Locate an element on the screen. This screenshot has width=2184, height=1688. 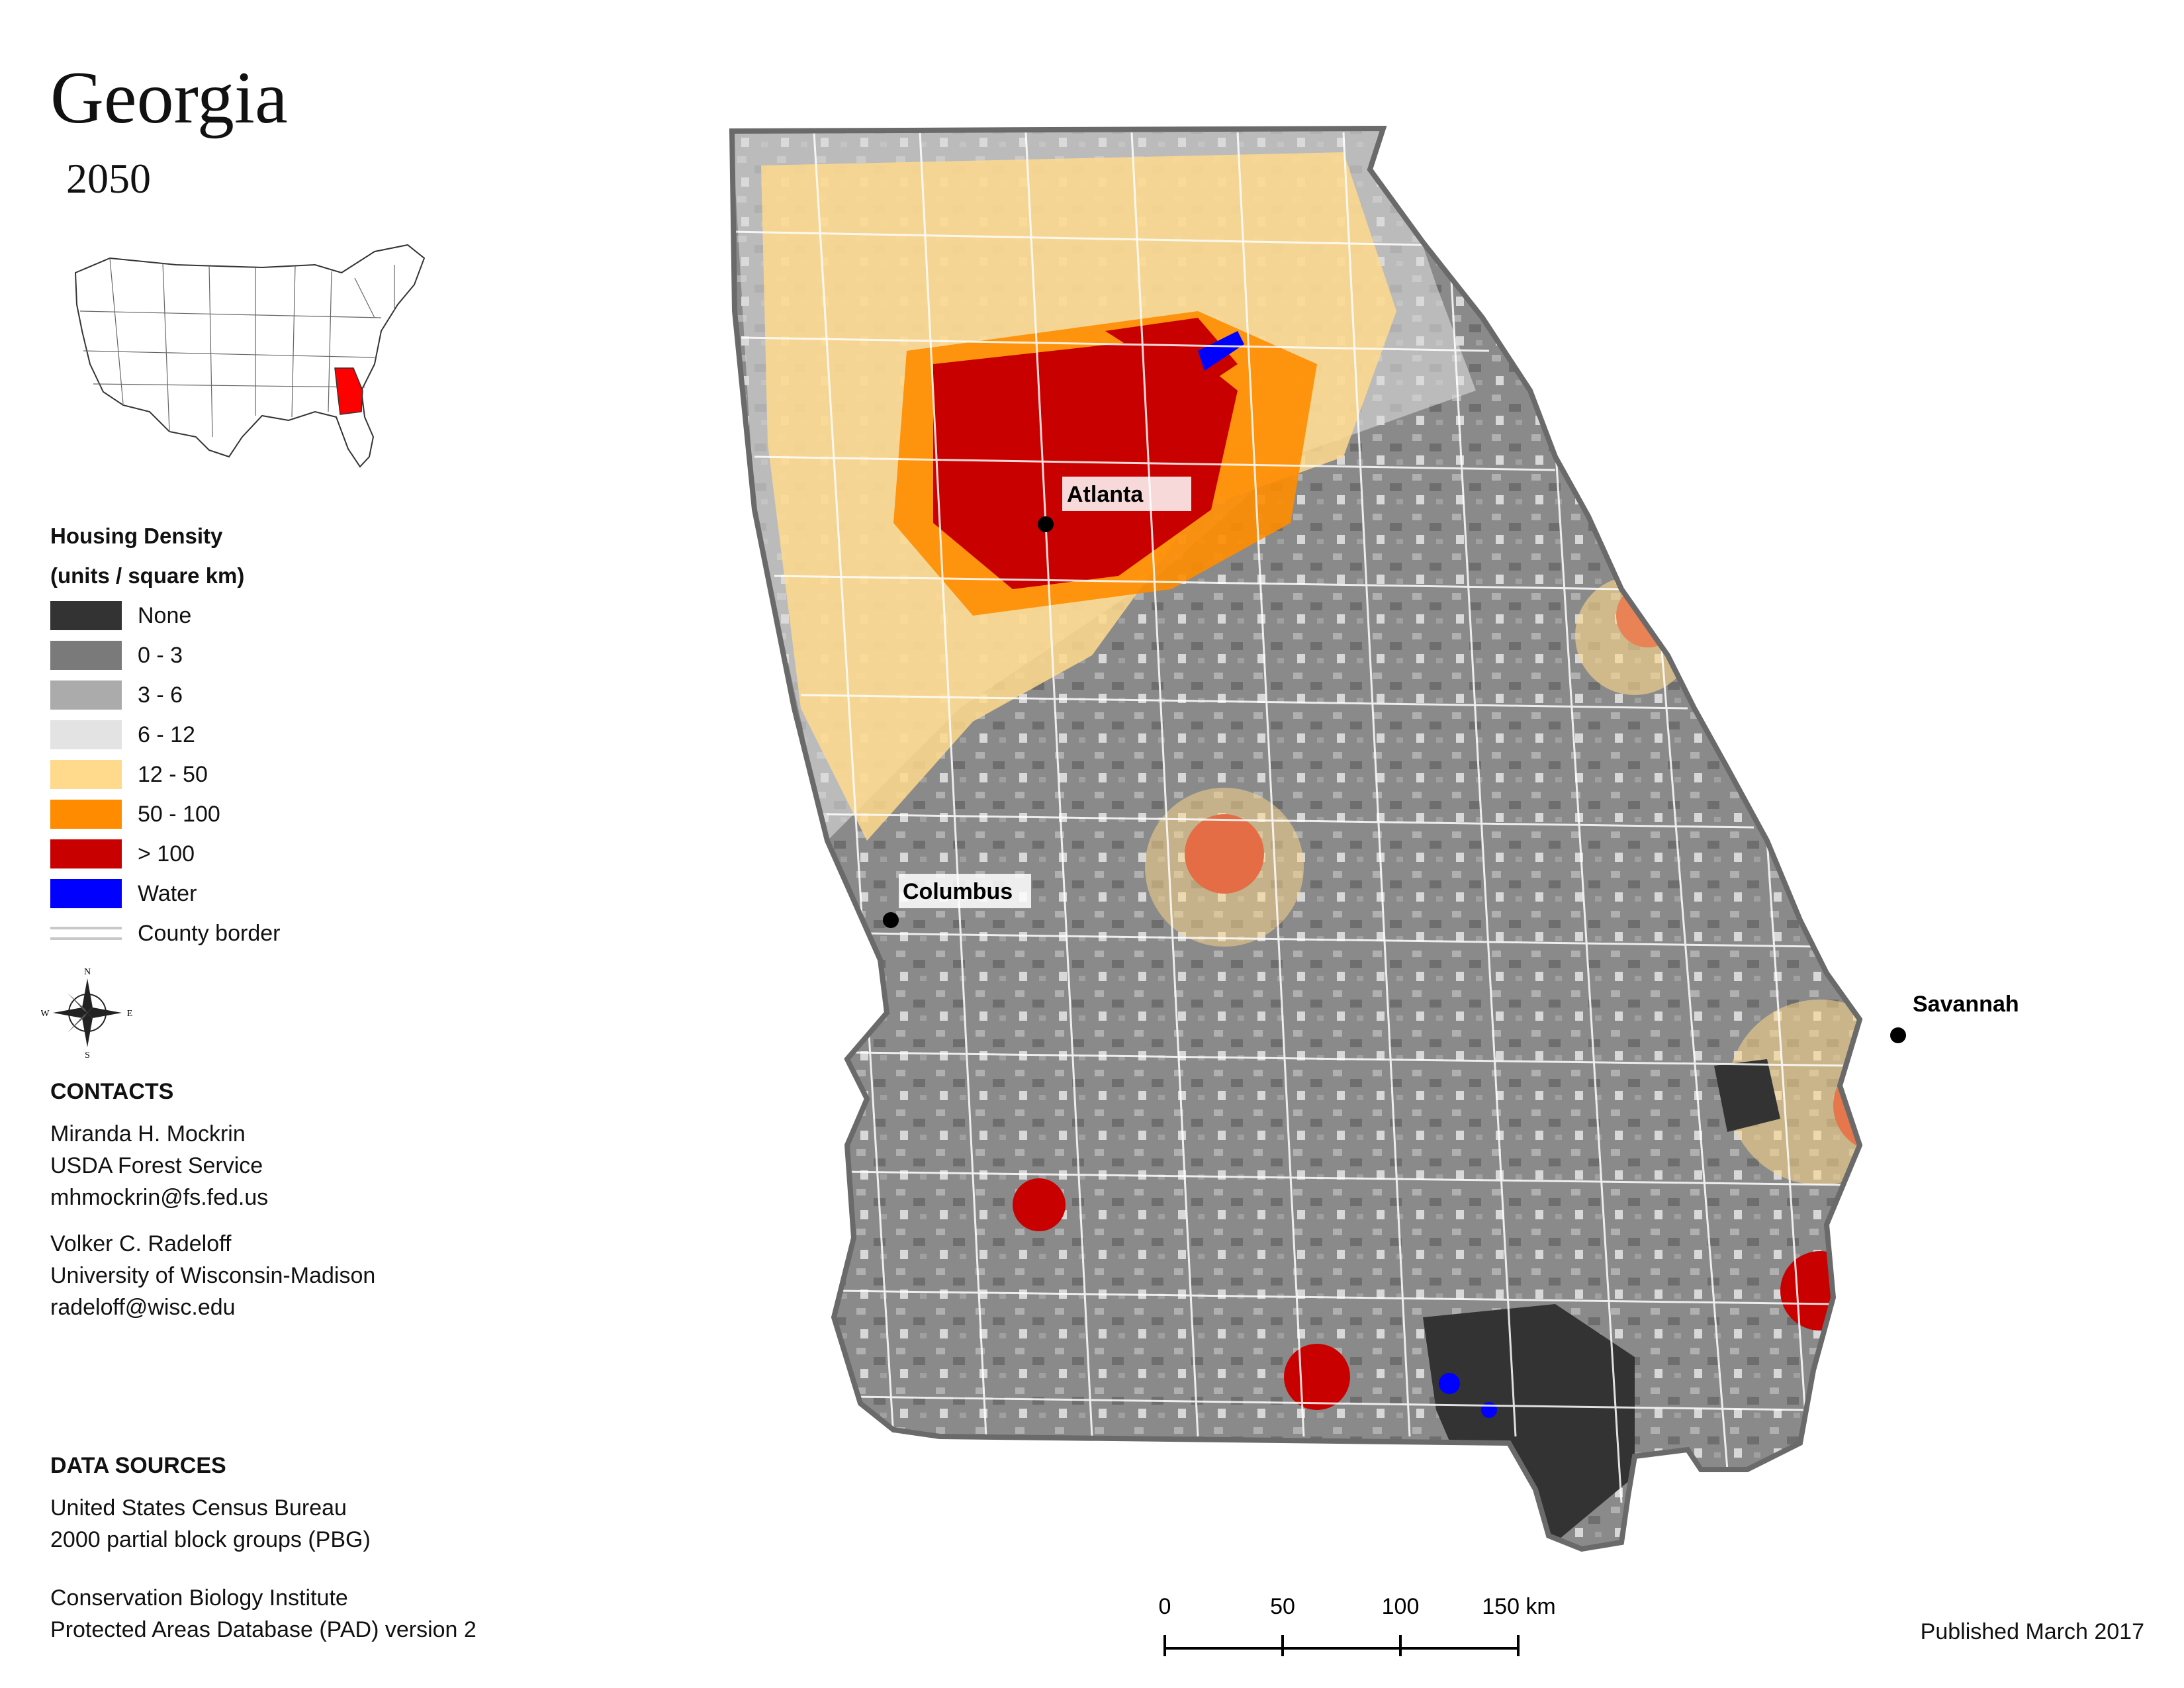
legend-label: 12 - 50 is located at coordinates (173, 774).